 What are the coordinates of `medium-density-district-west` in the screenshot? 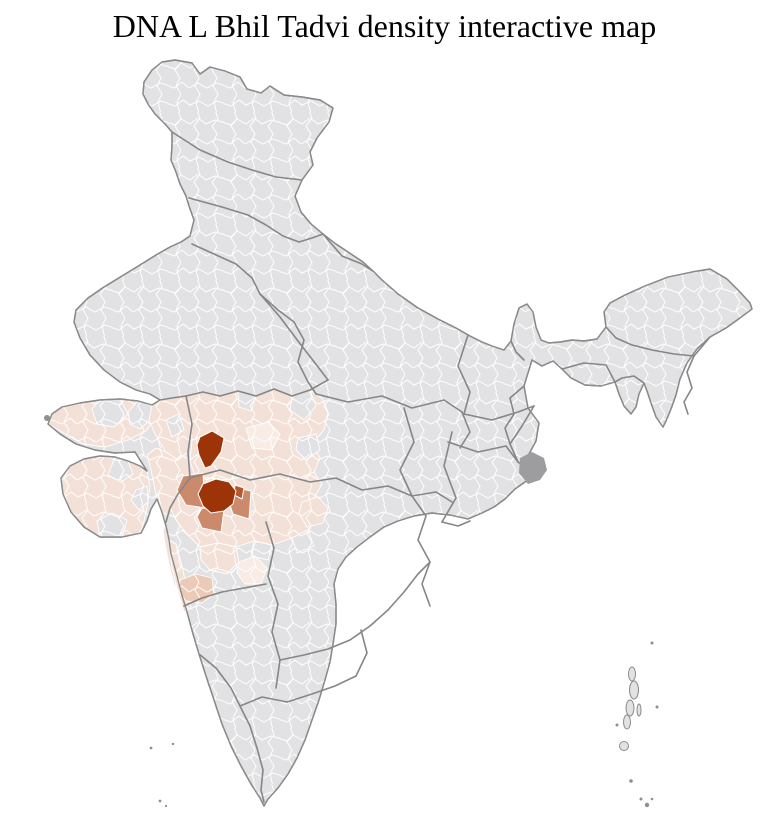 It's located at (191, 490).